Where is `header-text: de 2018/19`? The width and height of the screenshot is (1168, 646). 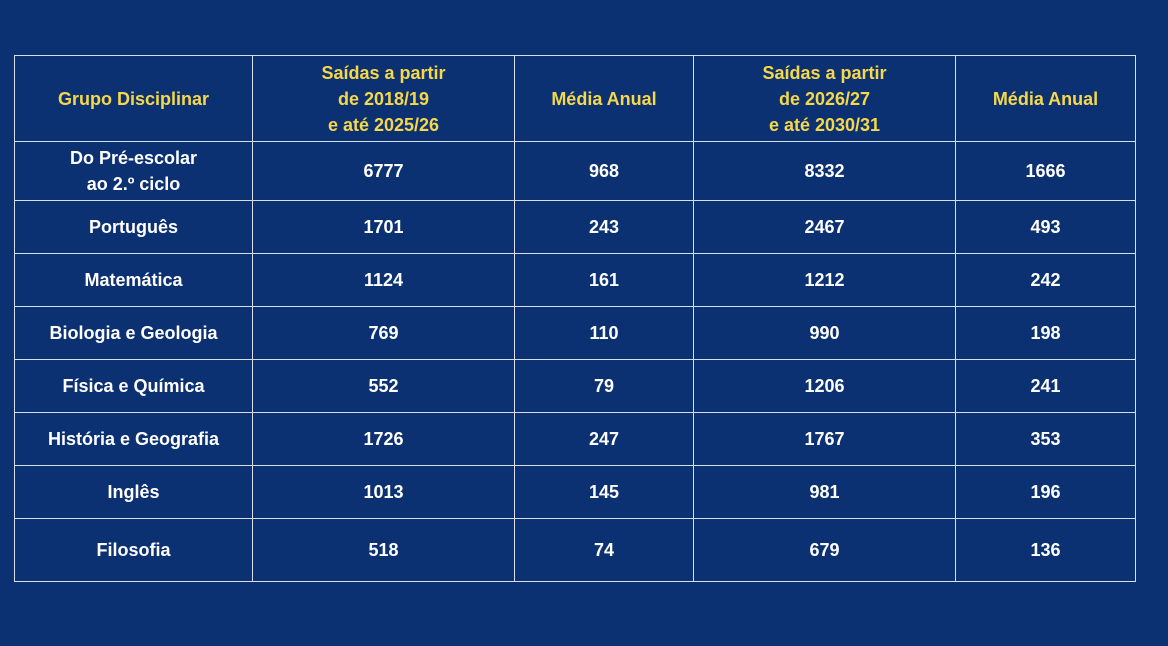
header-text: de 2018/19 is located at coordinates (383, 98).